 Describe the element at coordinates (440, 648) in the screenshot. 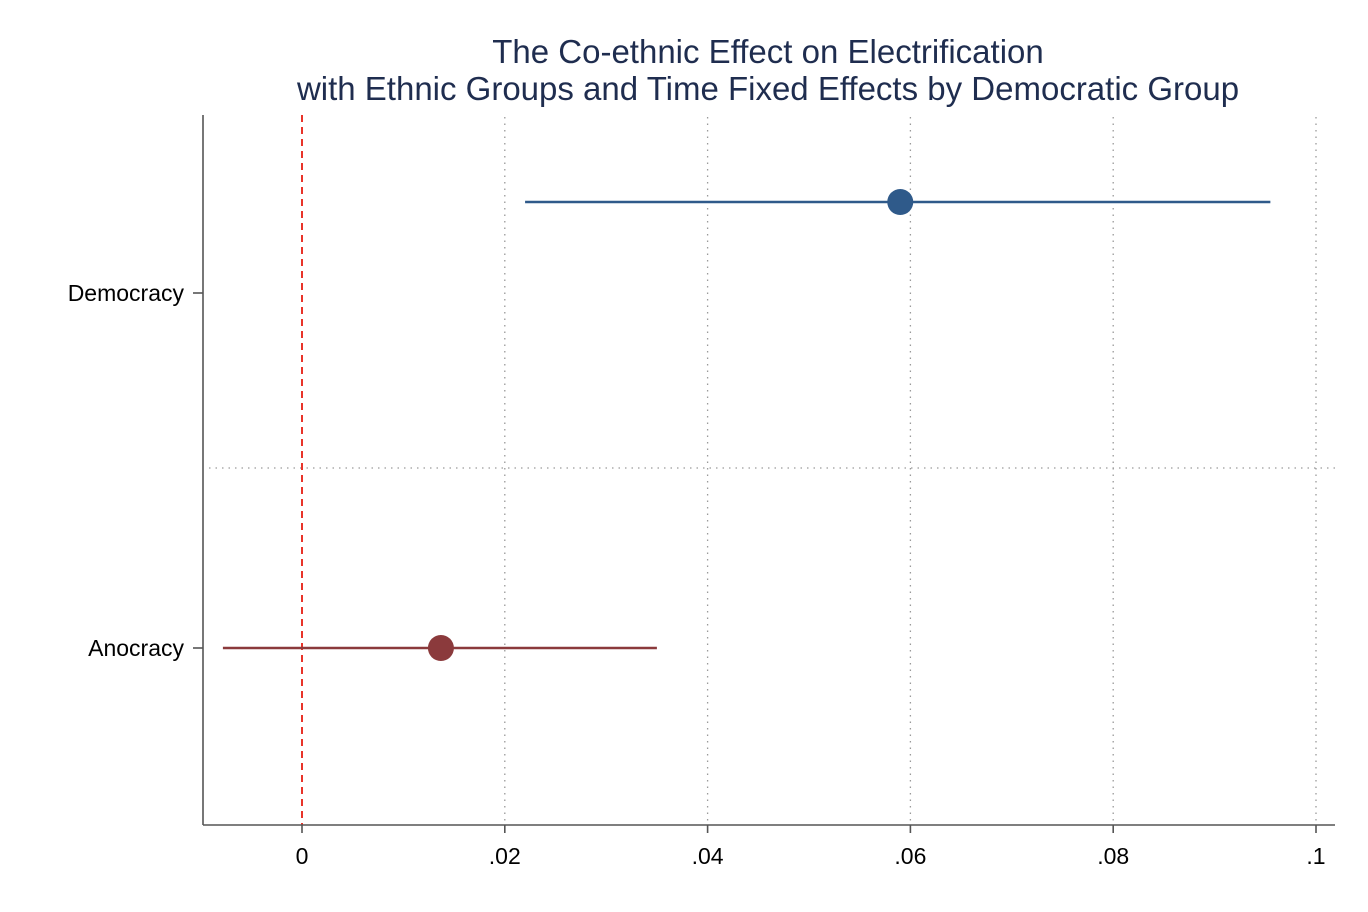

I see `estimate-point-anocracy` at that location.